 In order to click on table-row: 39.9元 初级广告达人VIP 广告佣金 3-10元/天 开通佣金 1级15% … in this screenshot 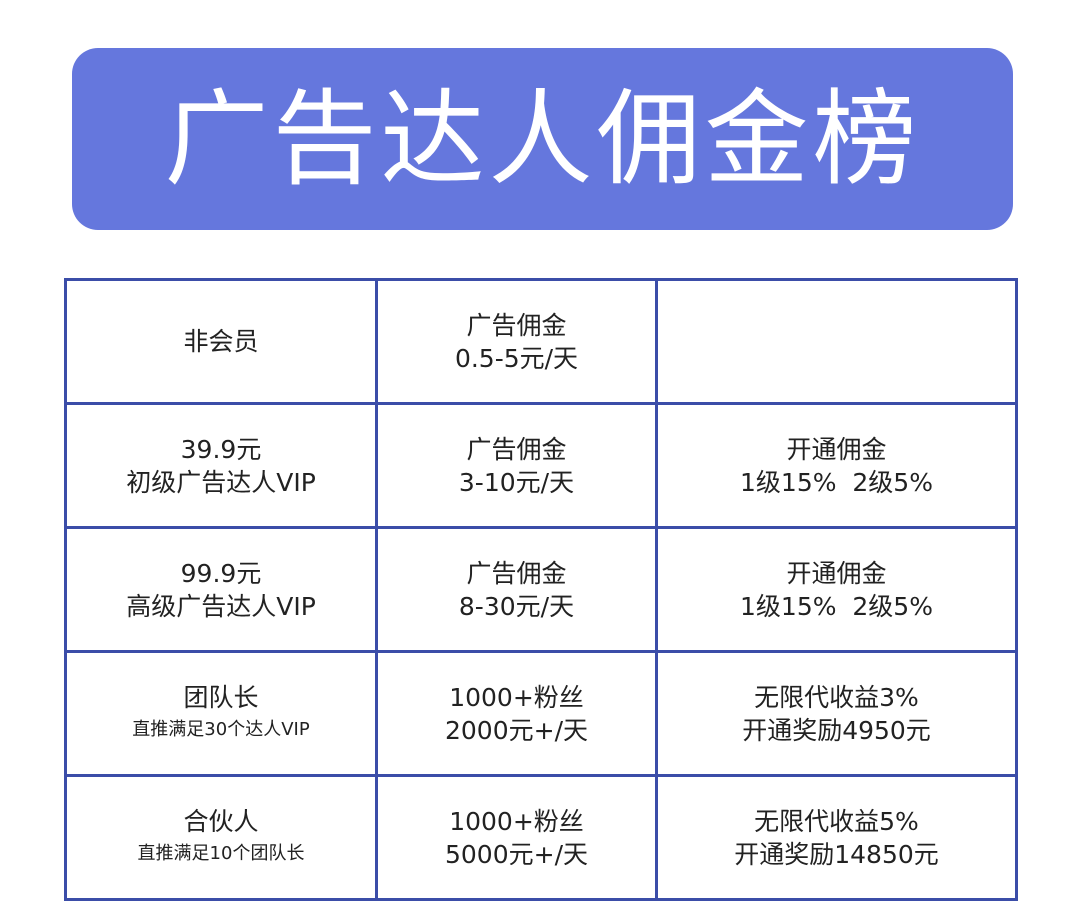, I will do `click(541, 465)`.